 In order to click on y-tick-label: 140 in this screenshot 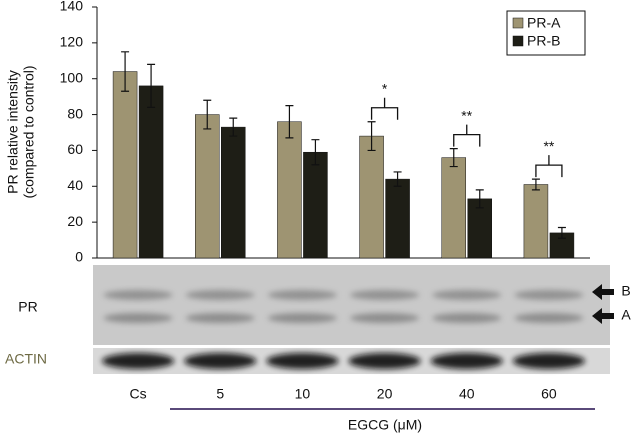, I will do `click(72, 7)`.